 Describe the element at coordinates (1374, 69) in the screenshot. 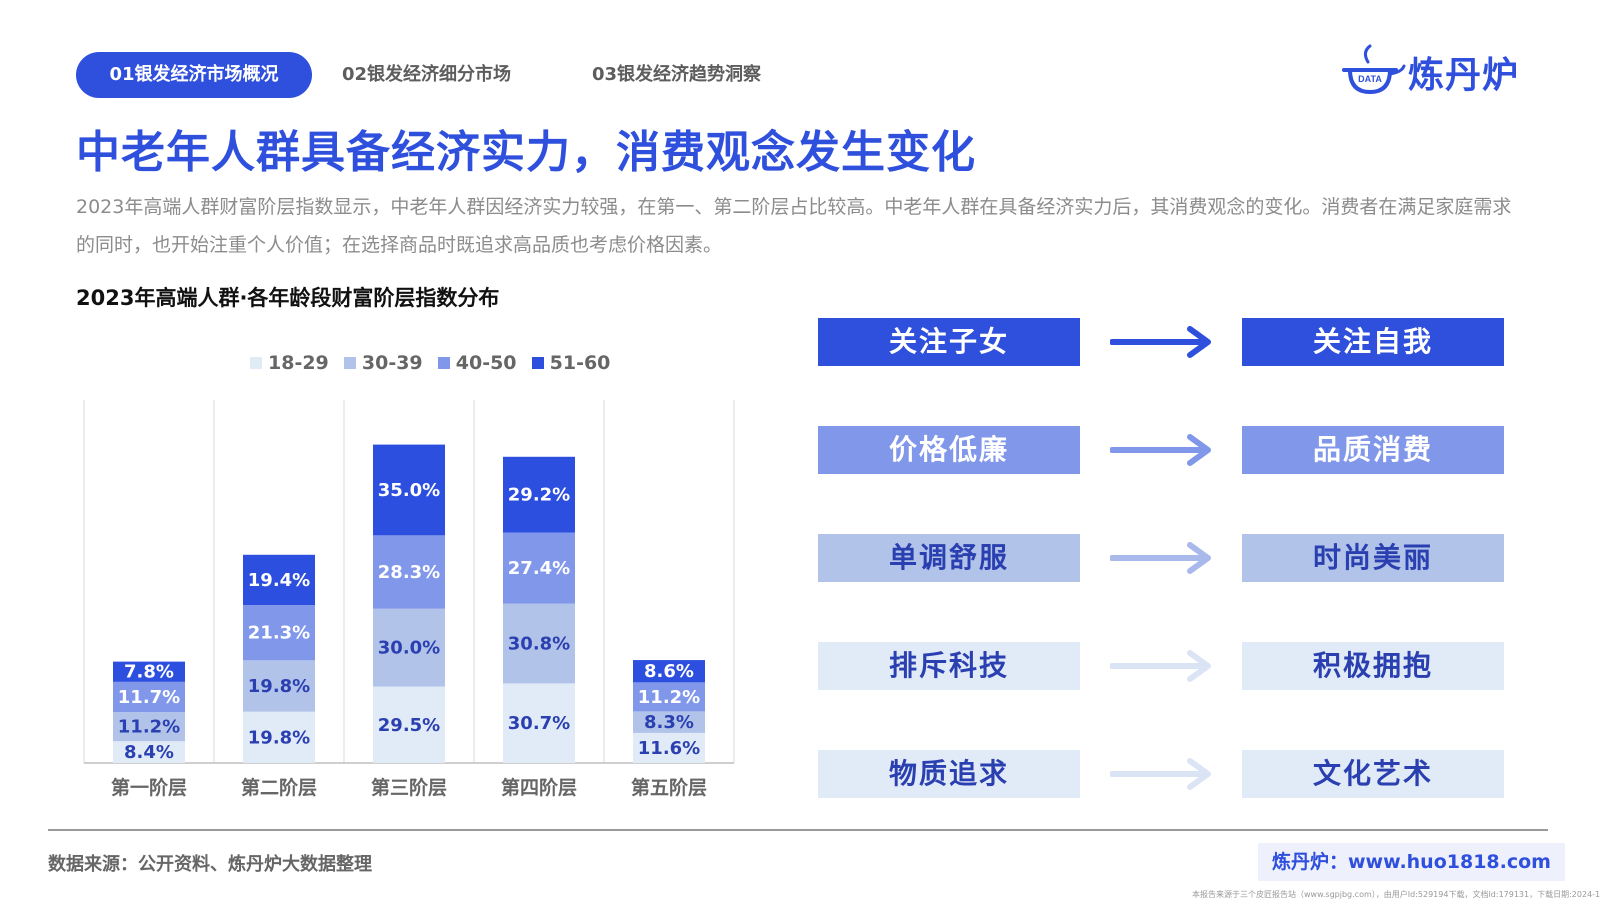

I see `brand-logo-icon: DATA` at that location.